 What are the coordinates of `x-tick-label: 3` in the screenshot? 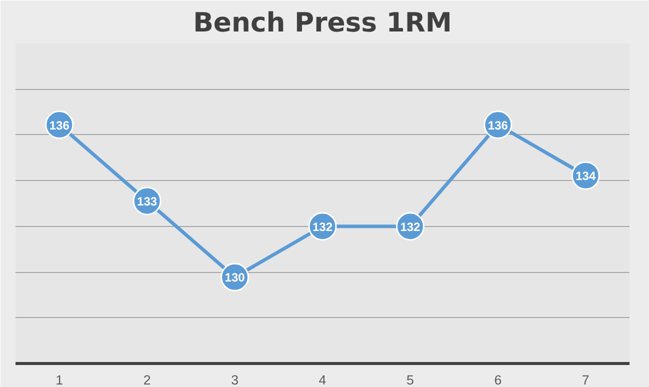 It's located at (234, 379).